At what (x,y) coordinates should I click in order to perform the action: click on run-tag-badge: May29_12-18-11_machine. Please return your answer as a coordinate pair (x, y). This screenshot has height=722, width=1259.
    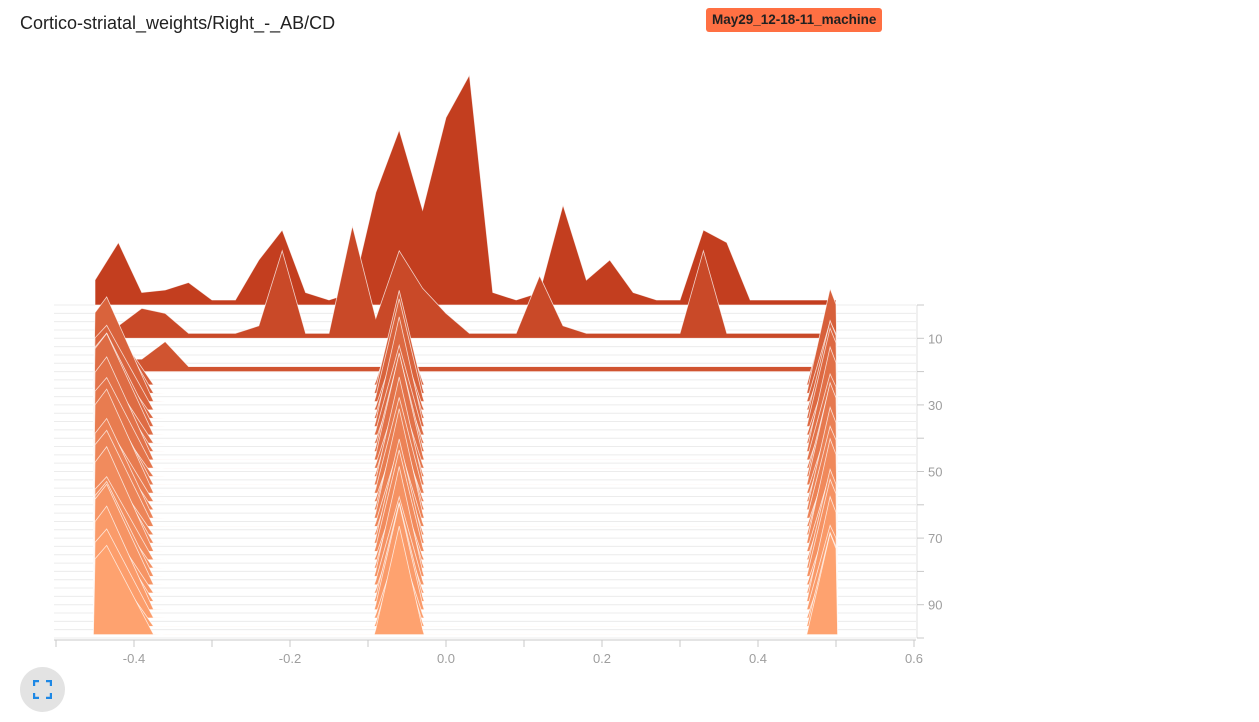
    Looking at the image, I should click on (794, 20).